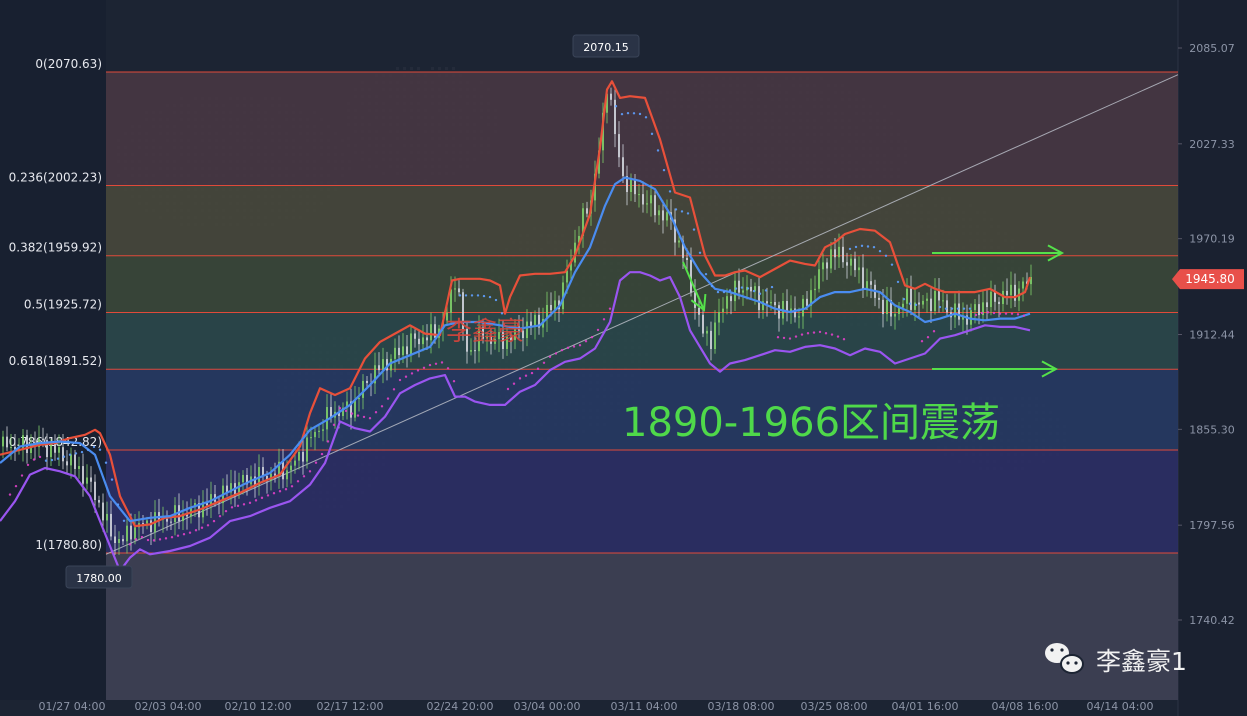  Describe the element at coordinates (1212, 335) in the screenshot. I see `y-tick-label: 1912.44` at that location.